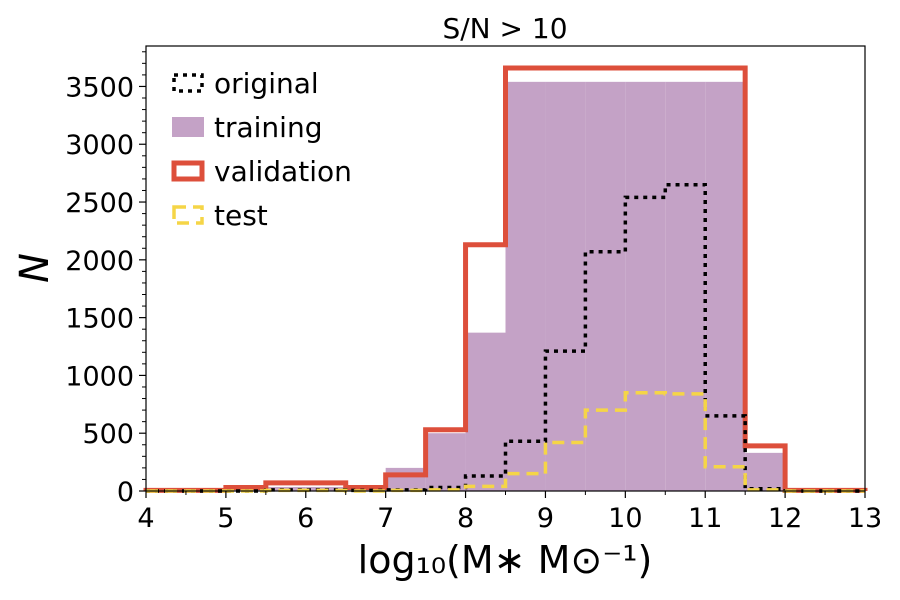 Image resolution: width=900 pixels, height=600 pixels. Describe the element at coordinates (188, 127) in the screenshot. I see `legend-swatch-training` at that location.